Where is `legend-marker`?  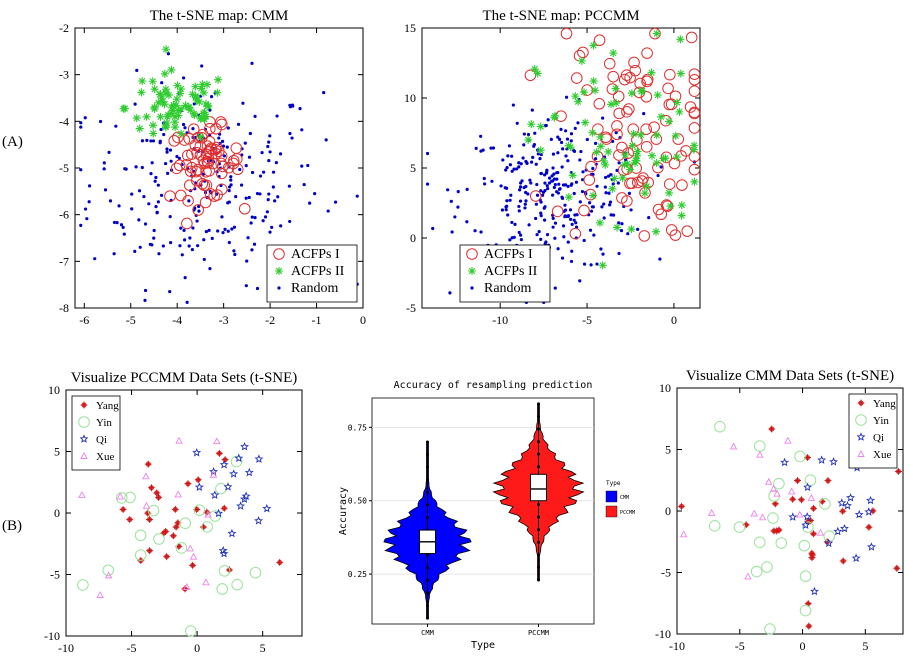
legend-marker is located at coordinates (861, 436).